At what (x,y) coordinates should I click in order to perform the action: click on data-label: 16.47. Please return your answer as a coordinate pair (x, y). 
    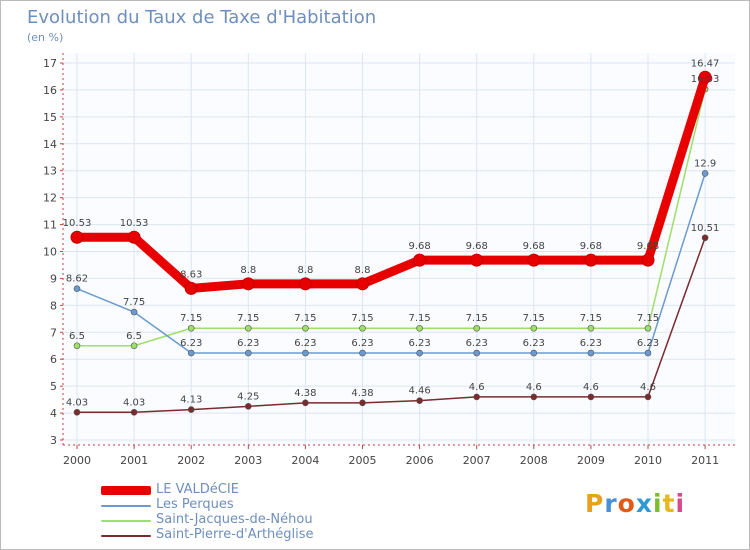
    Looking at the image, I should click on (705, 63).